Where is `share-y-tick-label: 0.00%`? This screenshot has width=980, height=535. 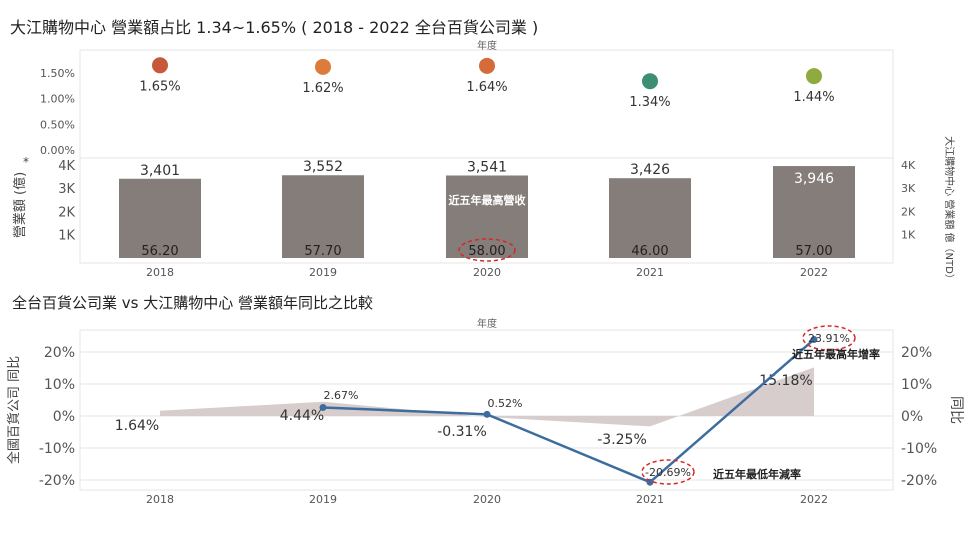 share-y-tick-label: 0.00% is located at coordinates (57, 150).